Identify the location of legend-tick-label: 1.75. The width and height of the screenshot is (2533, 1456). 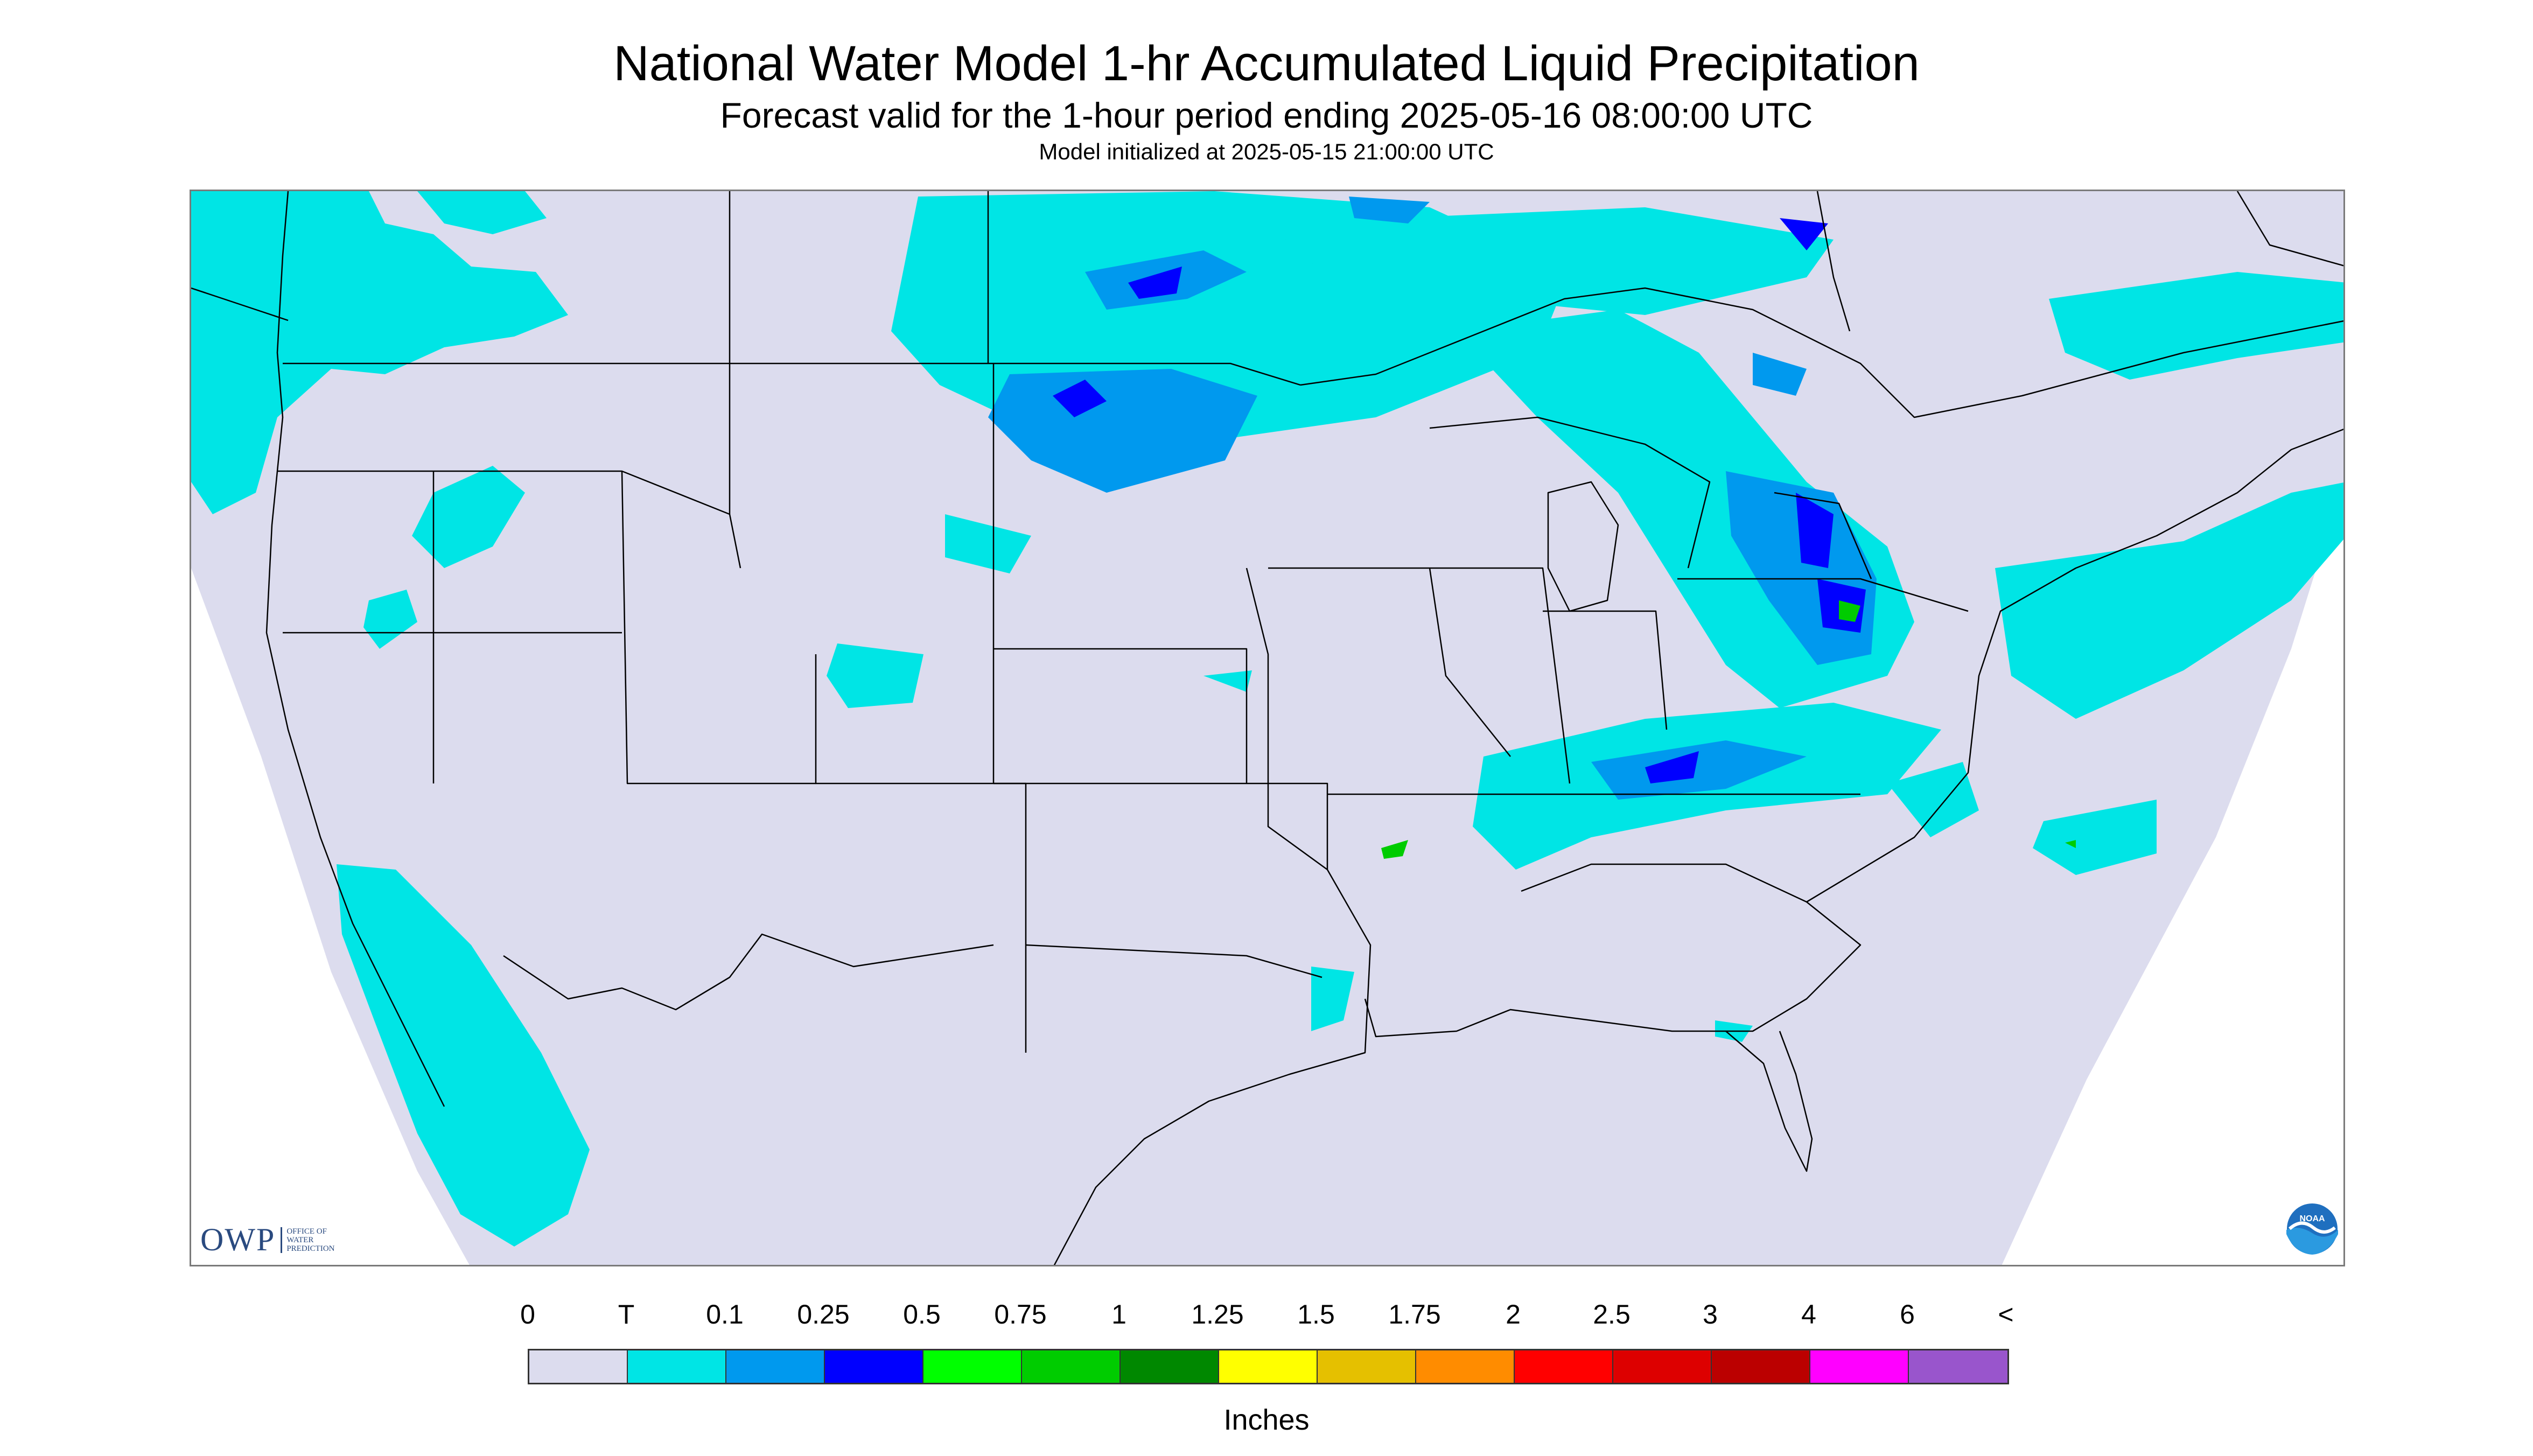
(1414, 1314).